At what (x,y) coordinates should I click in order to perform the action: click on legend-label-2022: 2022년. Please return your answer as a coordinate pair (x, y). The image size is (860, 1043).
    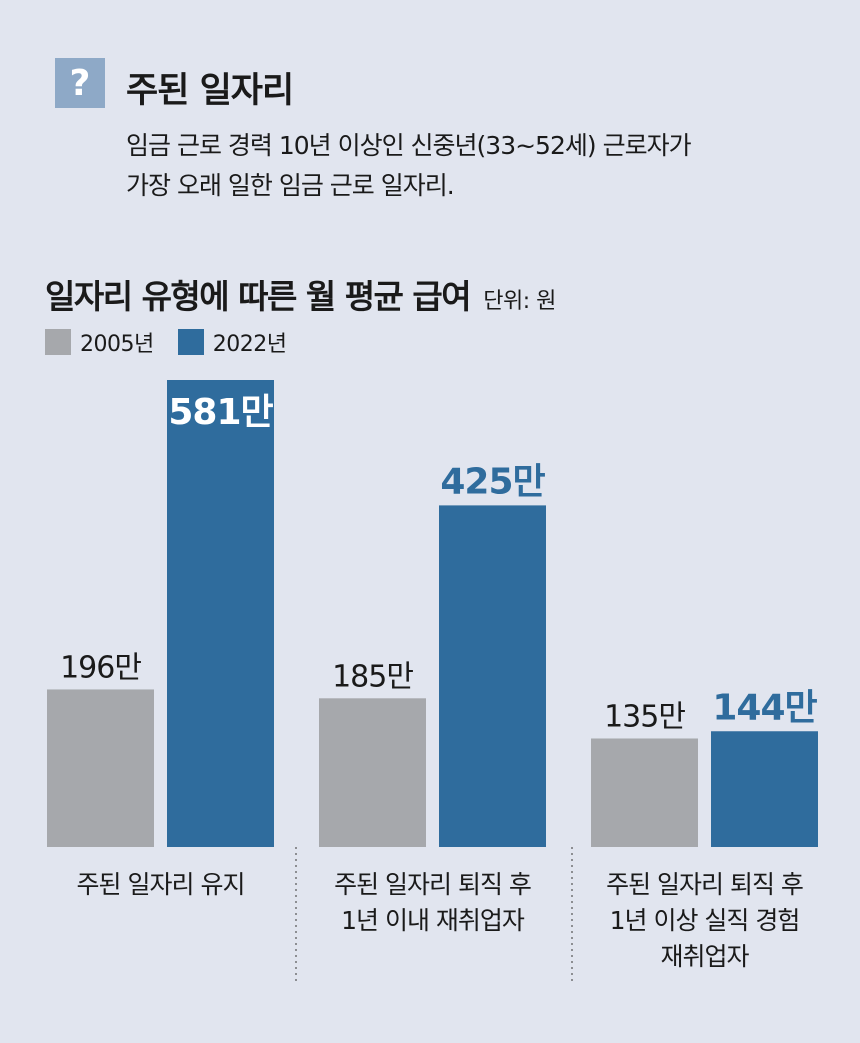
    Looking at the image, I should click on (249, 344).